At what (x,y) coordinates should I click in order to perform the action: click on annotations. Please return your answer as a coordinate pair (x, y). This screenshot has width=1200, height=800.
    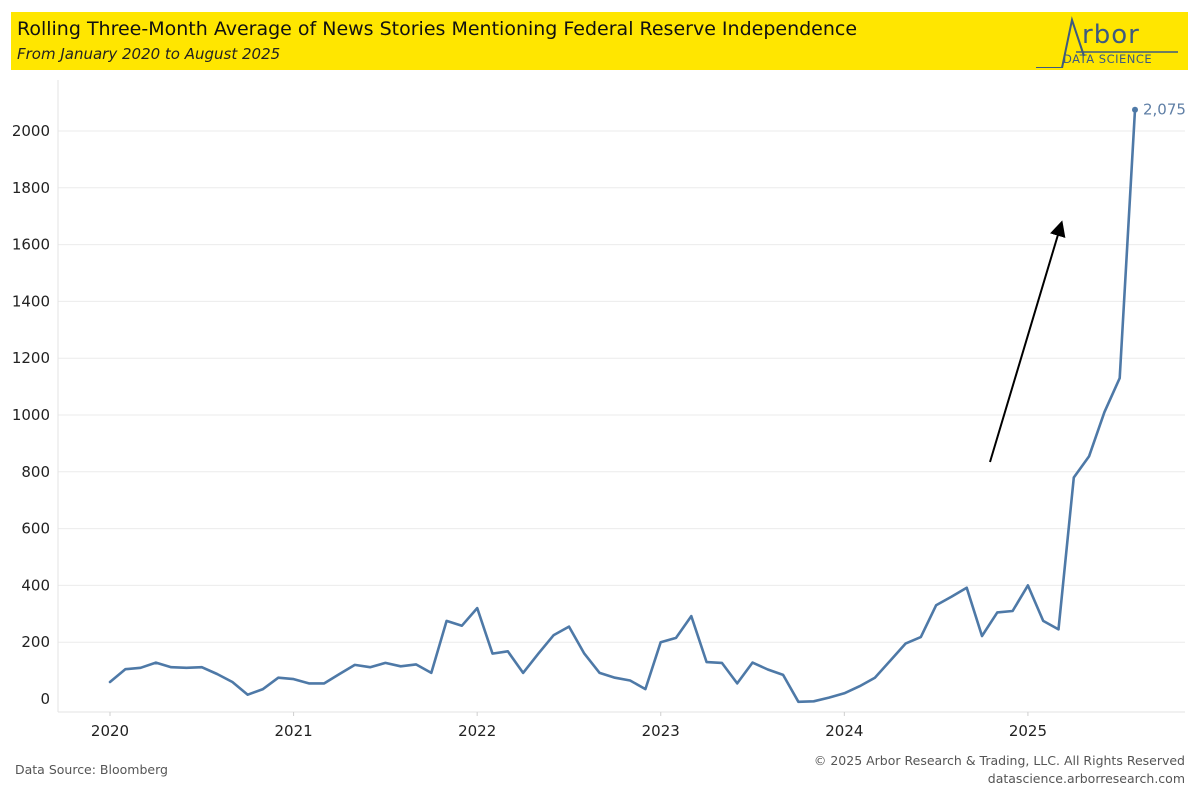
    Looking at the image, I should click on (1027, 341).